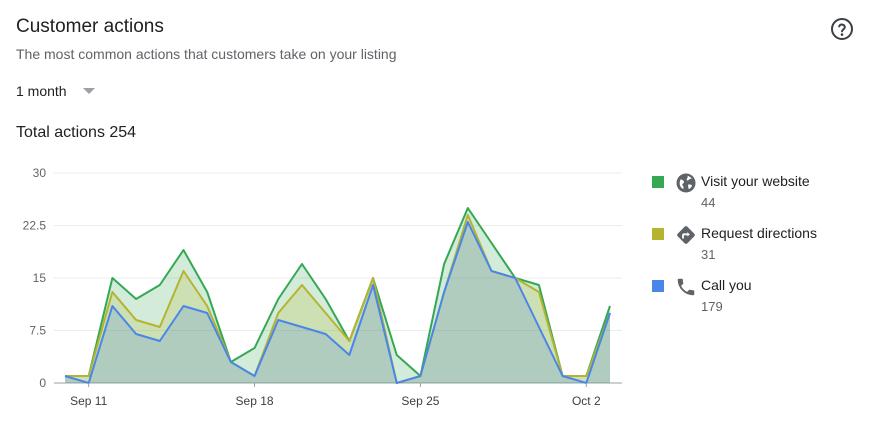 The image size is (873, 426). I want to click on page-title: Customer actions, so click(90, 26).